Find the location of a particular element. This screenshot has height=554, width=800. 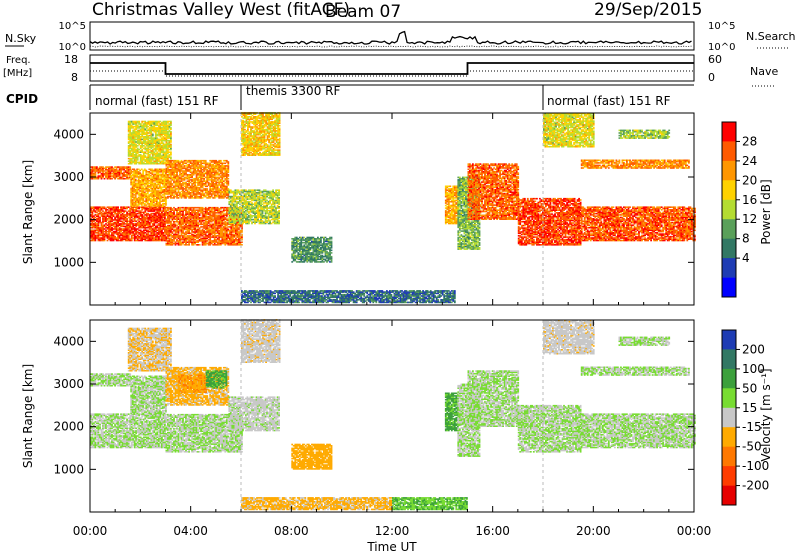

colorbar-tick-label: 16 is located at coordinates (749, 200).